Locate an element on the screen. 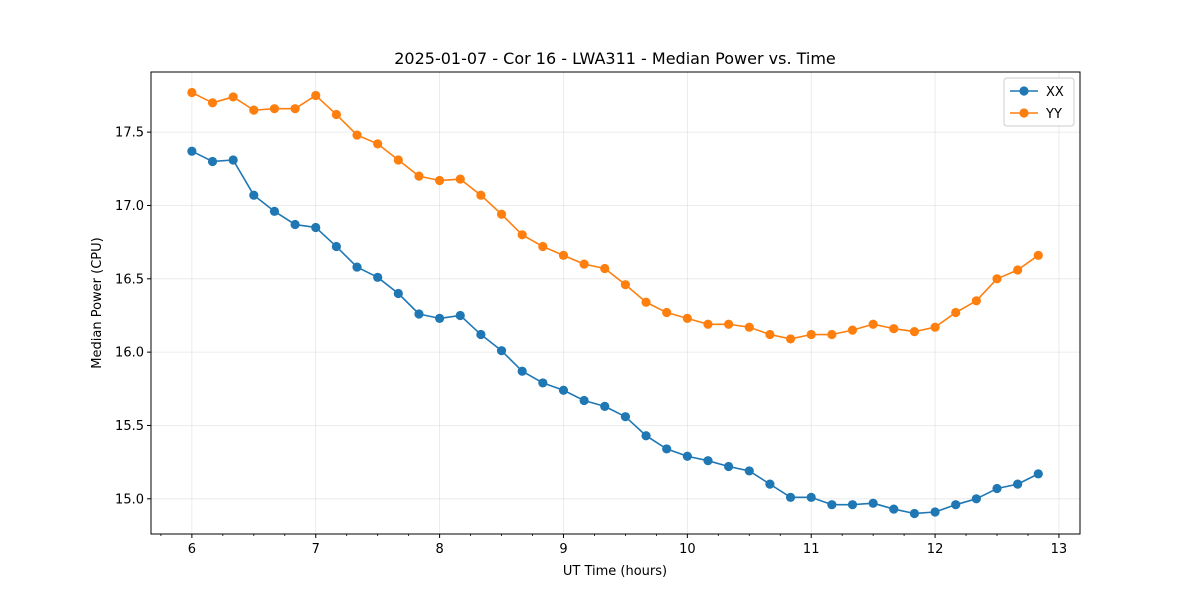 The width and height of the screenshot is (1200, 604). legend-label-yy: YY is located at coordinates (1053, 114).